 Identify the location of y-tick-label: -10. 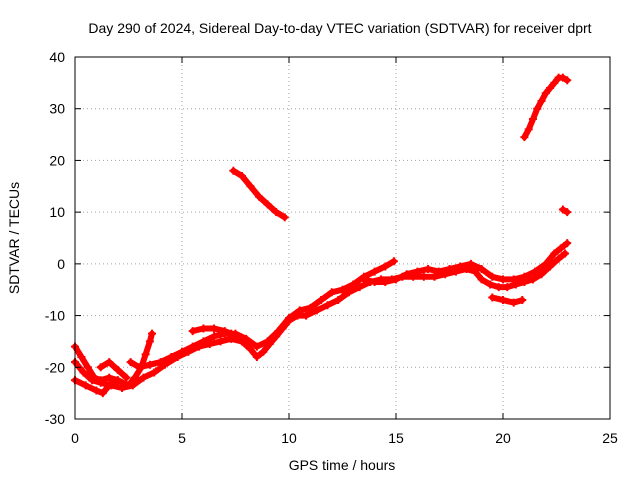
(55, 316).